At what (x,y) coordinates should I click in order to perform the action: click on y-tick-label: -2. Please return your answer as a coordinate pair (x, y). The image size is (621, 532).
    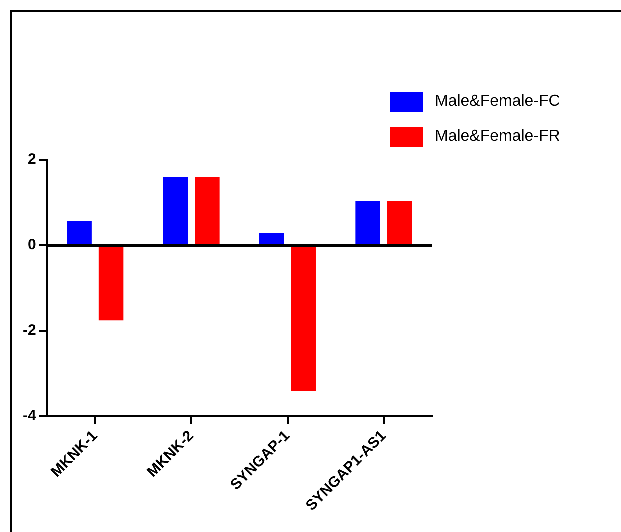
    Looking at the image, I should click on (29, 331).